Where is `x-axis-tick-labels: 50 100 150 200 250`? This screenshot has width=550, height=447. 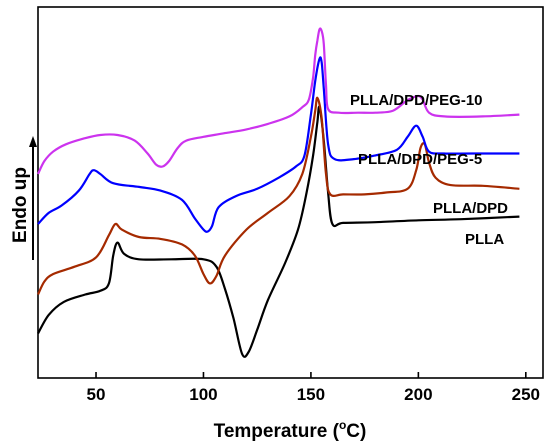
x-axis-tick-labels: 50 100 150 200 250 is located at coordinates (313, 394).